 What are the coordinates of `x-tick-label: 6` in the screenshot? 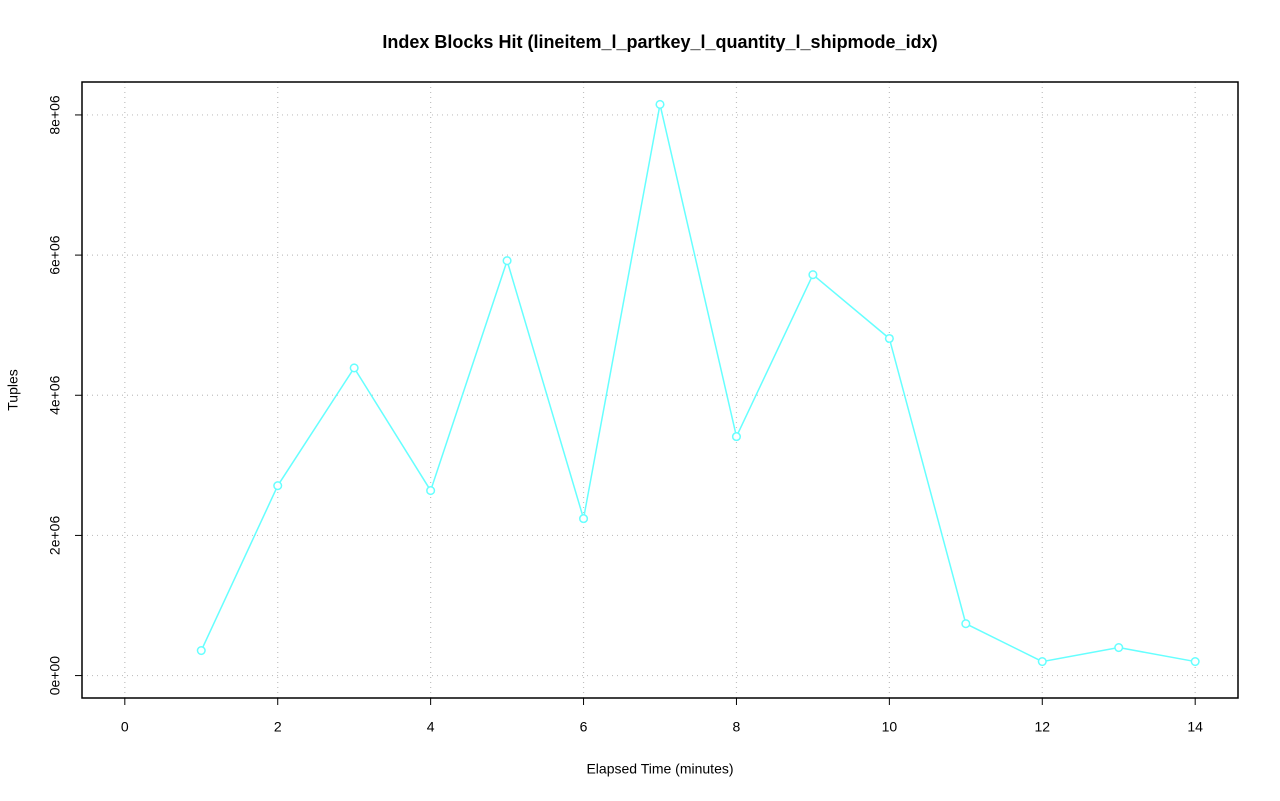 It's located at (584, 727).